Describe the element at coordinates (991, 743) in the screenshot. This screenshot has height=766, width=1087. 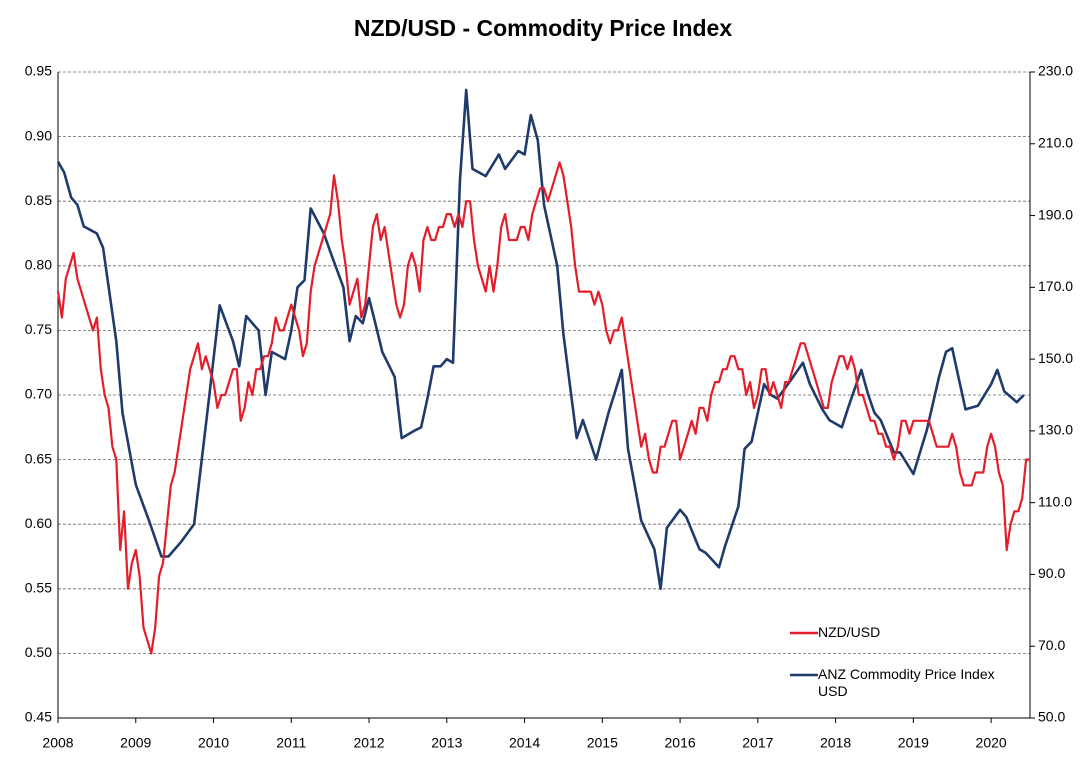
I see `x-tick-label: 2020` at that location.